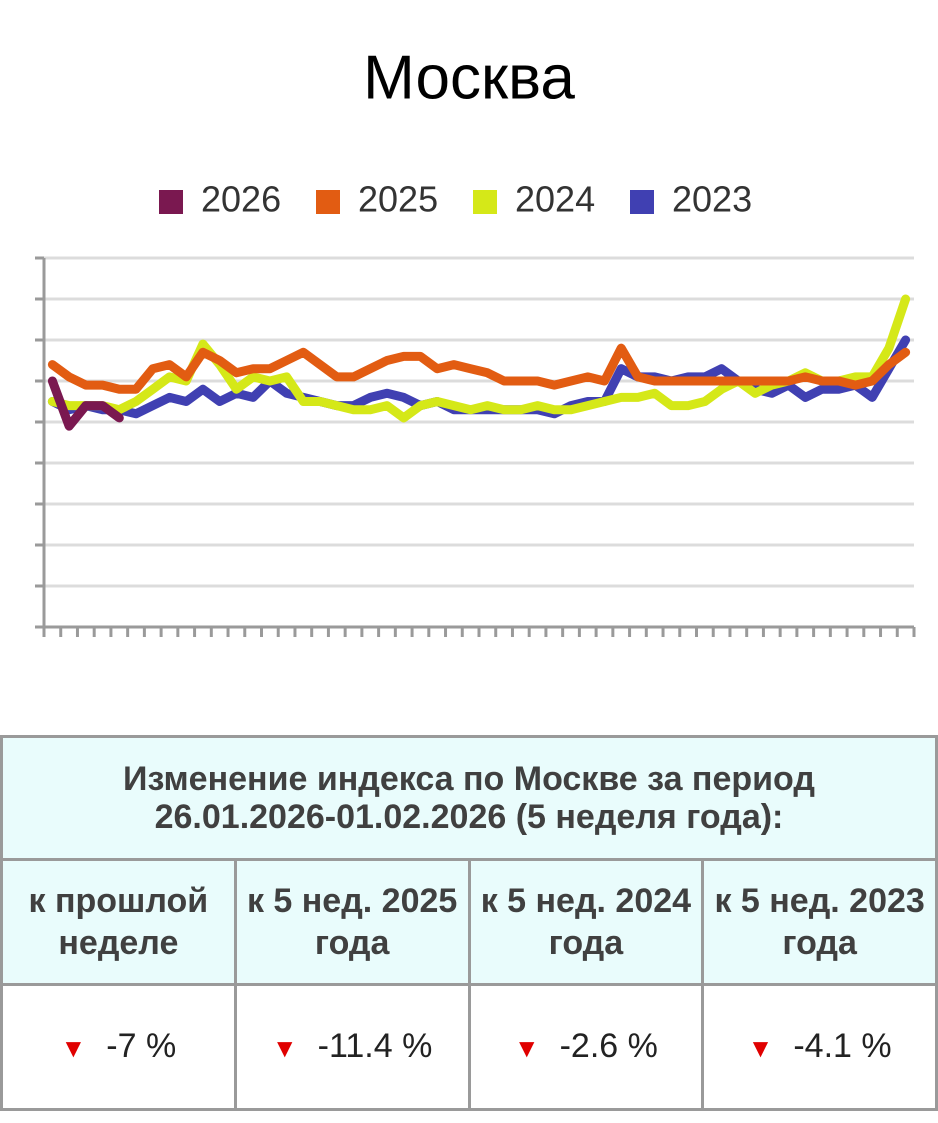 This screenshot has width=938, height=1123. Describe the element at coordinates (118, 922) in the screenshot. I see `column-header: к прошлой неделе` at that location.